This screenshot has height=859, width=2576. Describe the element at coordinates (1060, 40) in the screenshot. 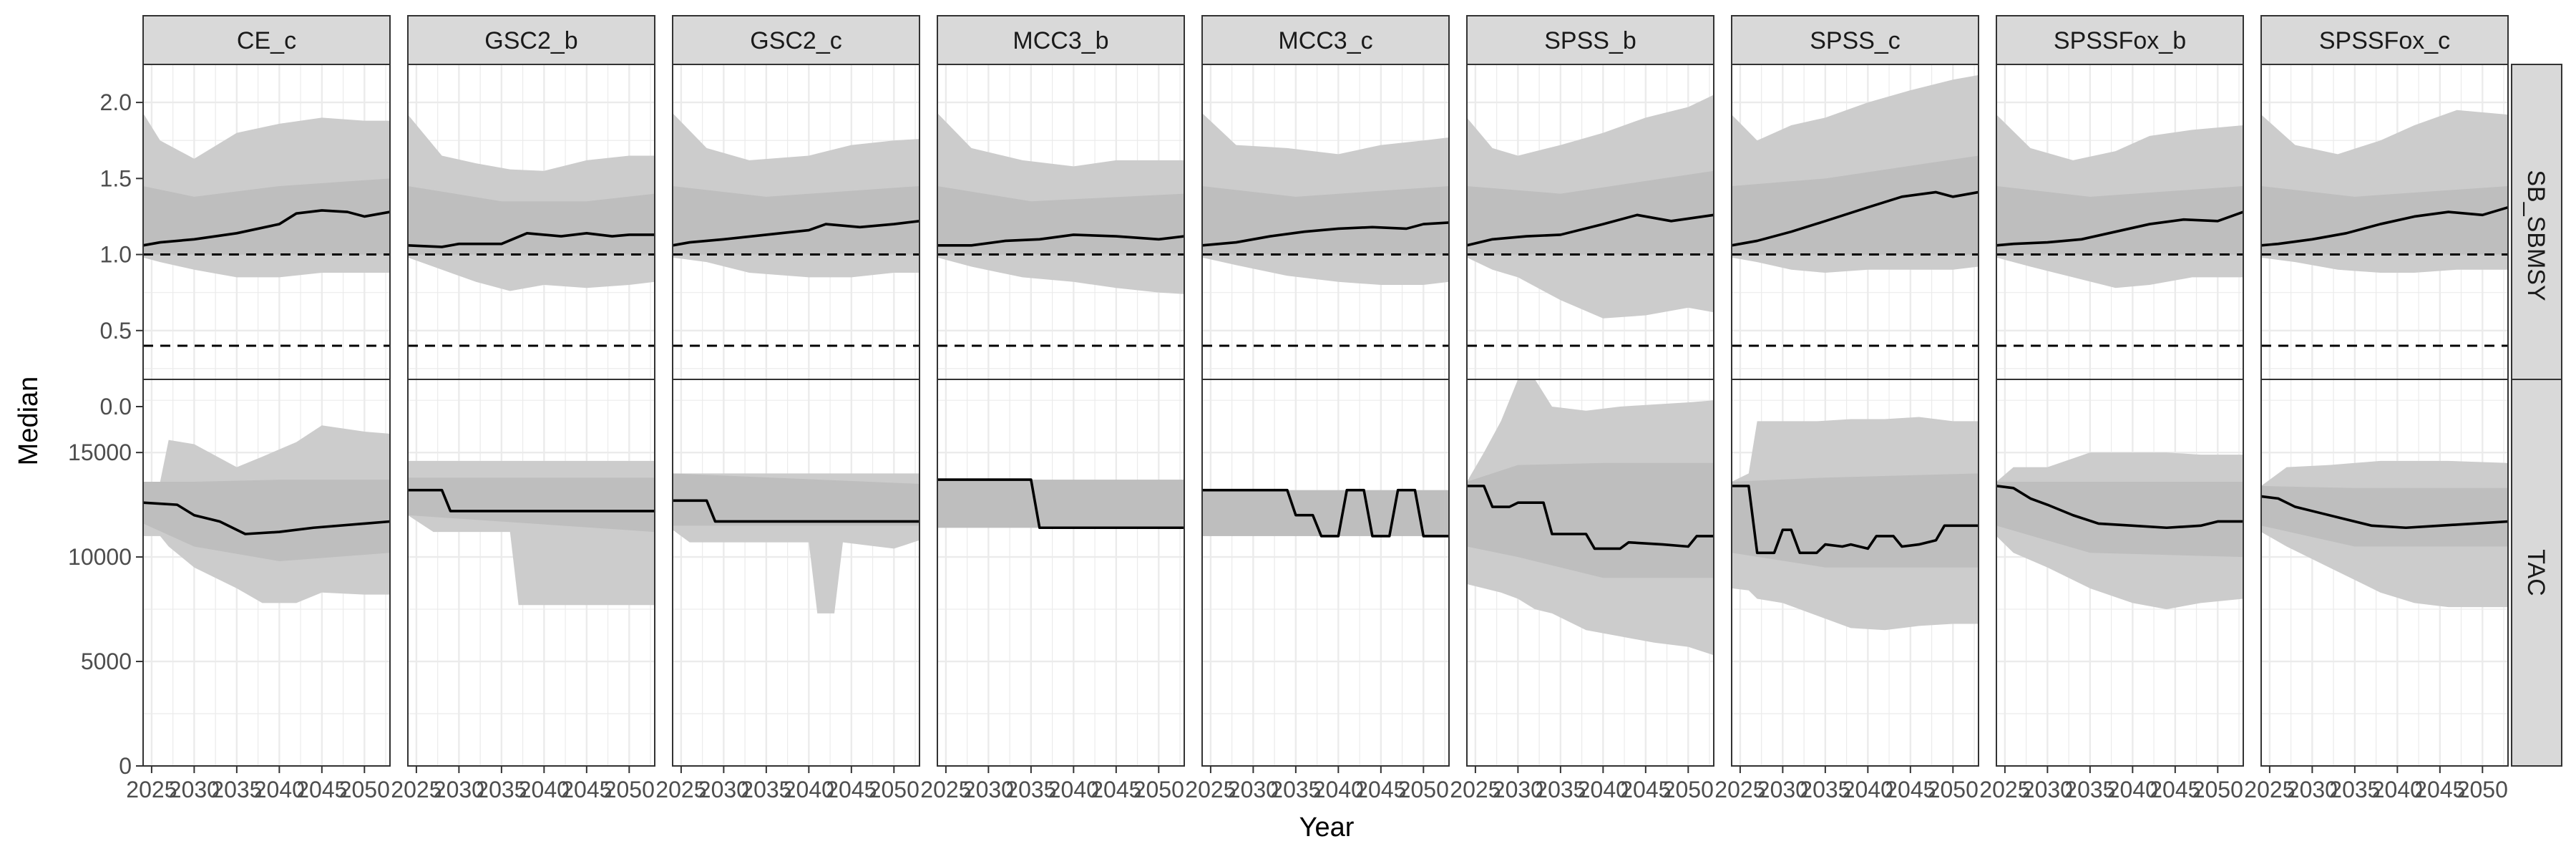

I see `facet-label: MCC3_b` at that location.